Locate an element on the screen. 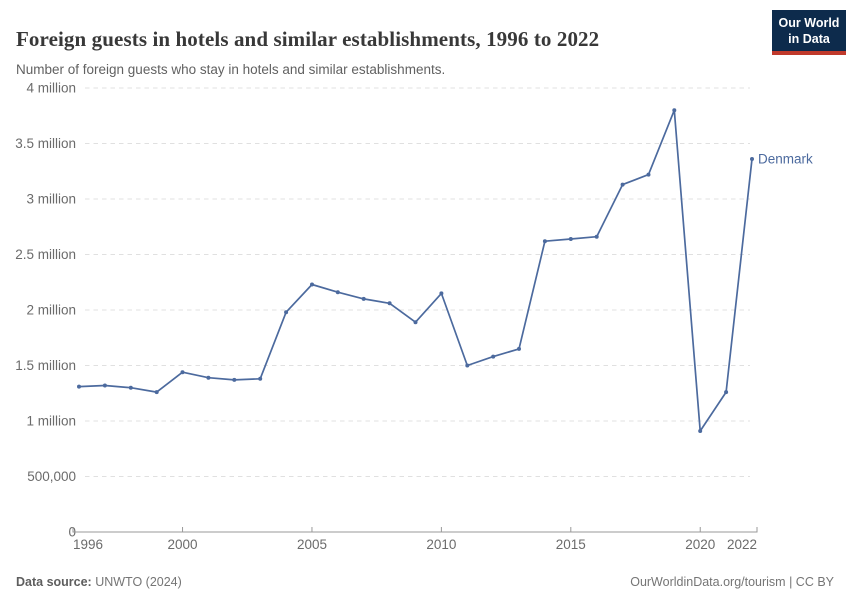  svg-text: 2.5 million is located at coordinates (45, 254).